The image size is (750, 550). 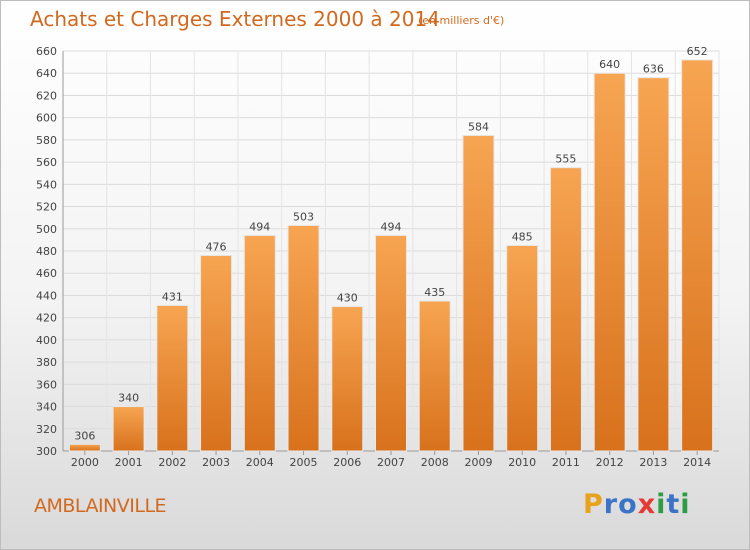 What do you see at coordinates (434, 292) in the screenshot?
I see `data-label: 435` at bounding box center [434, 292].